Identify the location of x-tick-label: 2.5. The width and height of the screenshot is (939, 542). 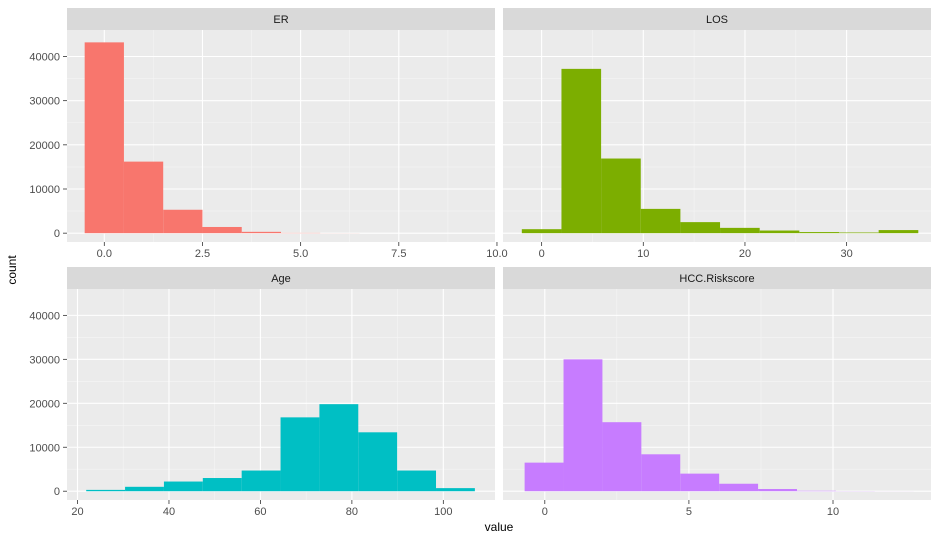
(202, 254).